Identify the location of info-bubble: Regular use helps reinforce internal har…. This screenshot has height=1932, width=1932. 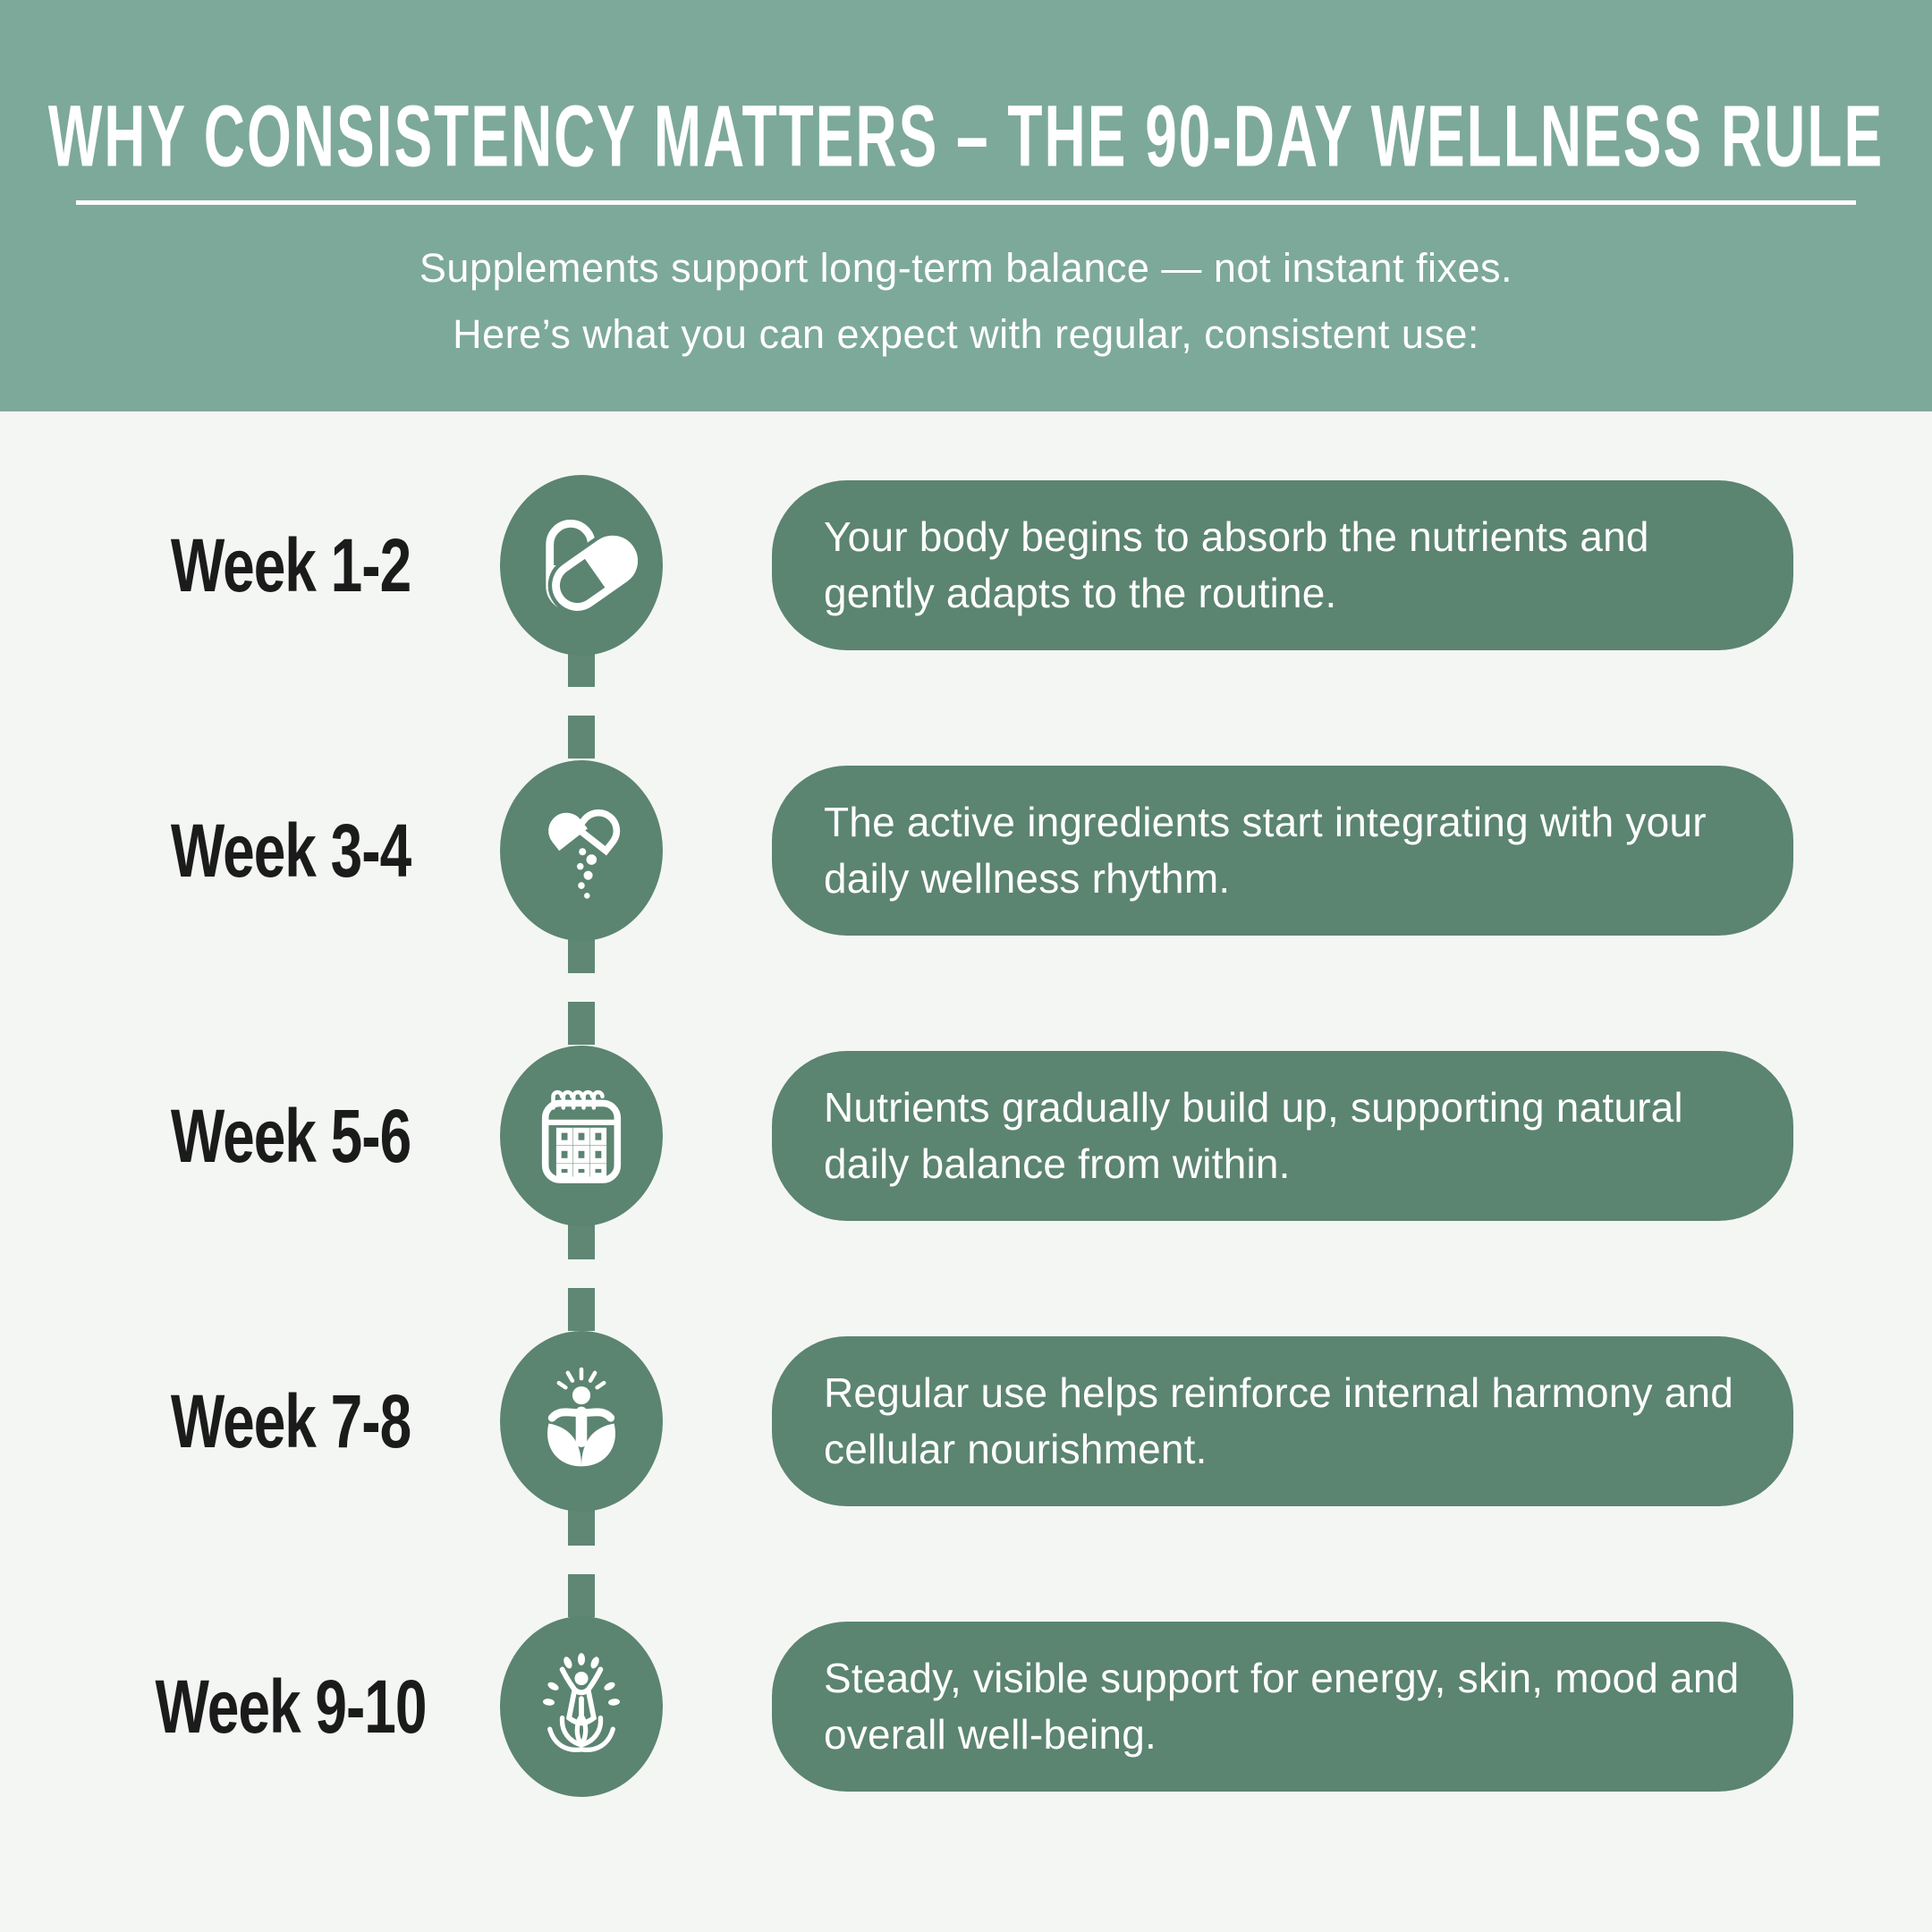
(1282, 1421).